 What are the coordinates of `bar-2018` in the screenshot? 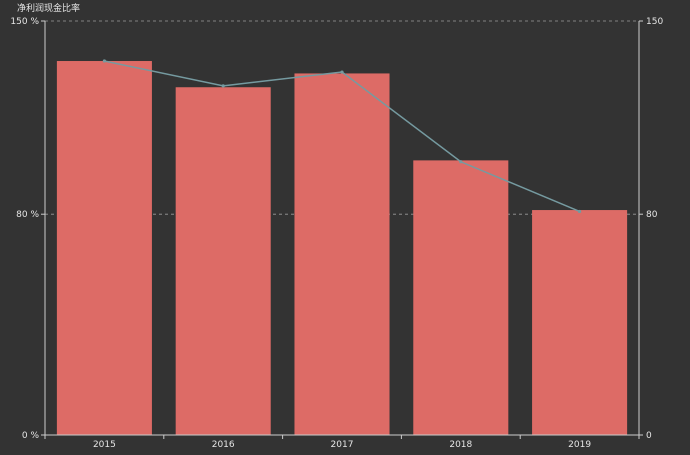 It's located at (461, 297).